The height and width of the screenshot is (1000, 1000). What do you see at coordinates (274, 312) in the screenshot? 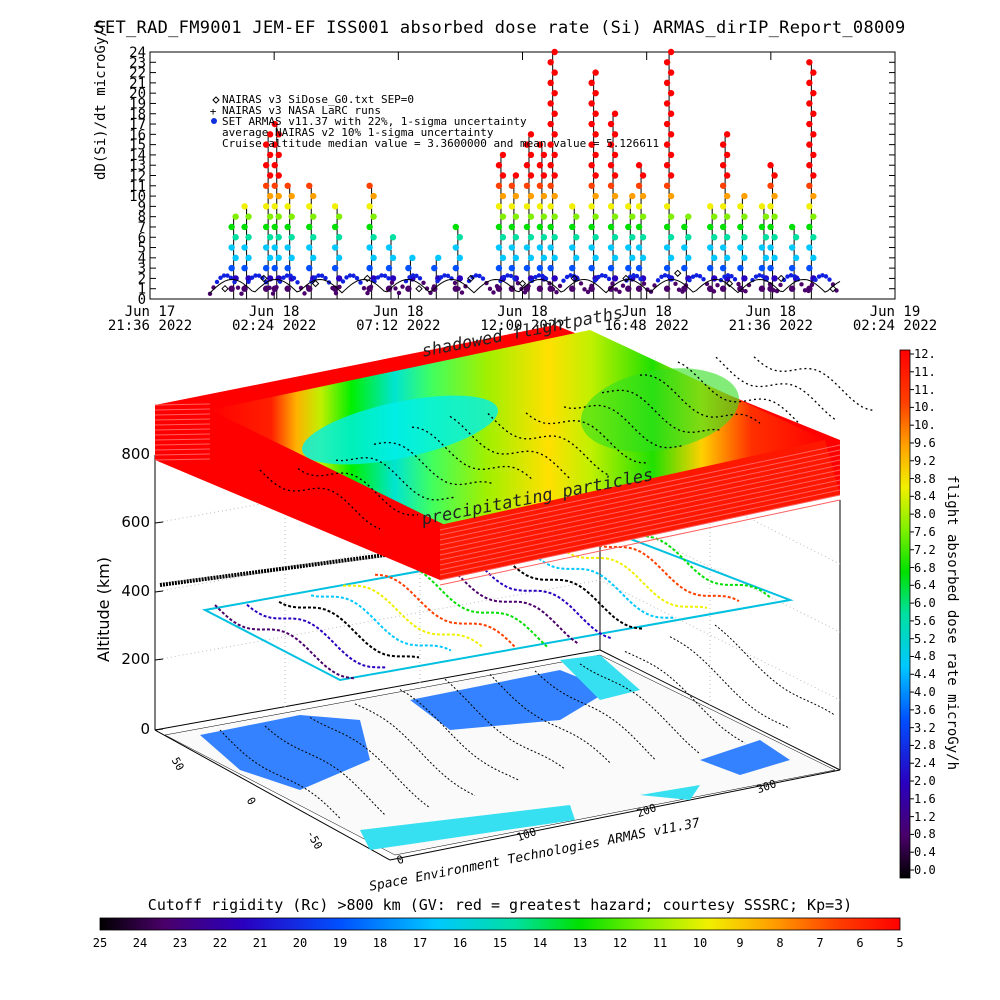
I see `top-xtick-label: Jun 18` at bounding box center [274, 312].